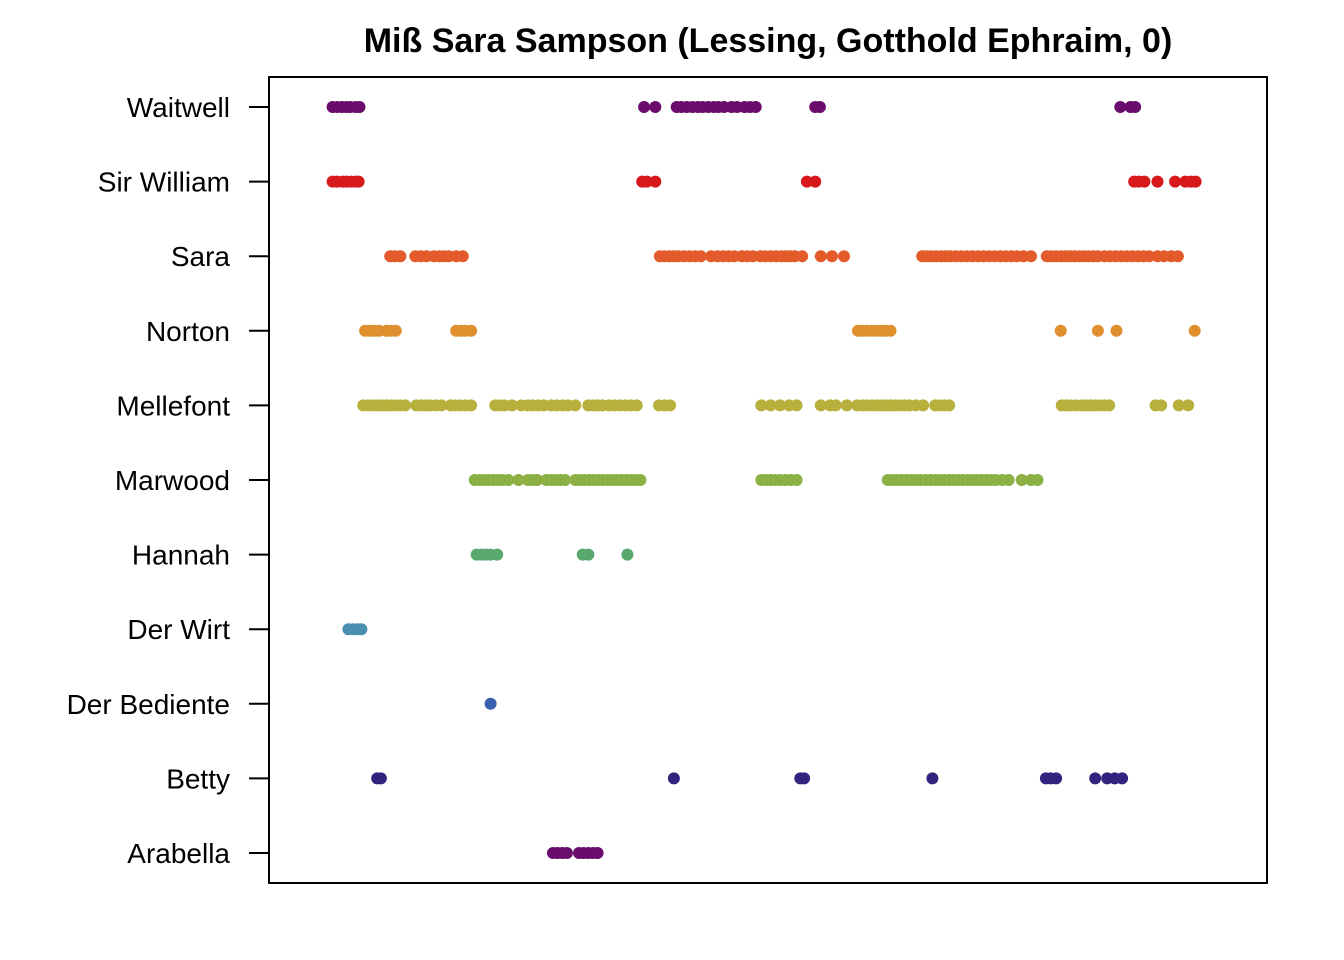  What do you see at coordinates (764, 181) in the screenshot?
I see `series-sir-william` at bounding box center [764, 181].